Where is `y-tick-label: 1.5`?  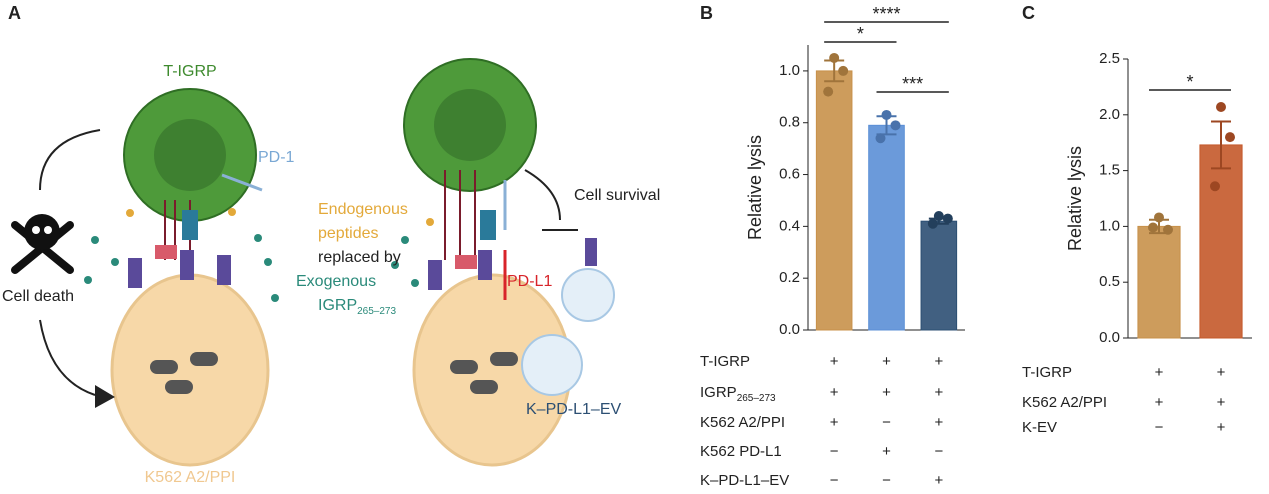 y-tick-label: 1.5 is located at coordinates (1109, 170).